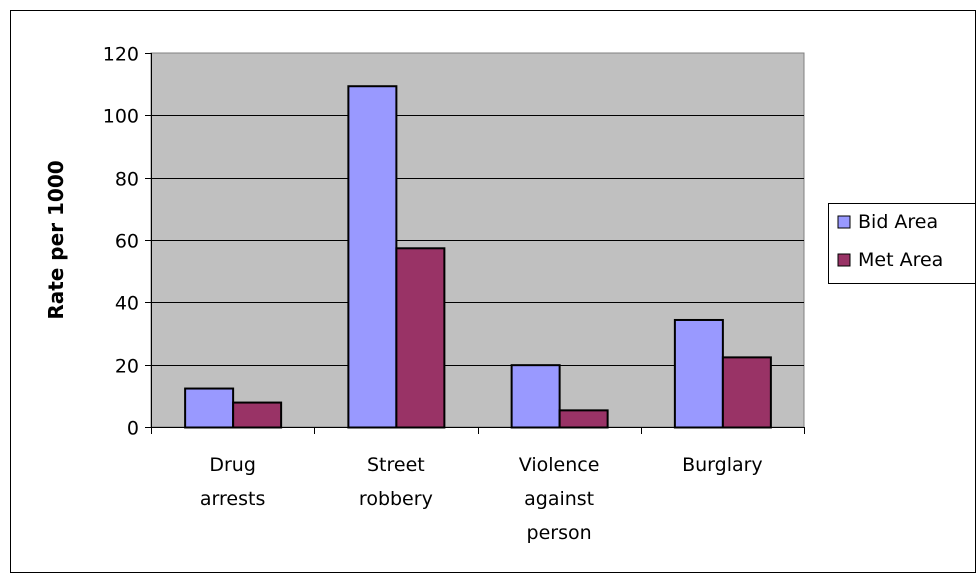 The image size is (976, 573). What do you see at coordinates (121, 117) in the screenshot?
I see `y-tick-label: 100` at bounding box center [121, 117].